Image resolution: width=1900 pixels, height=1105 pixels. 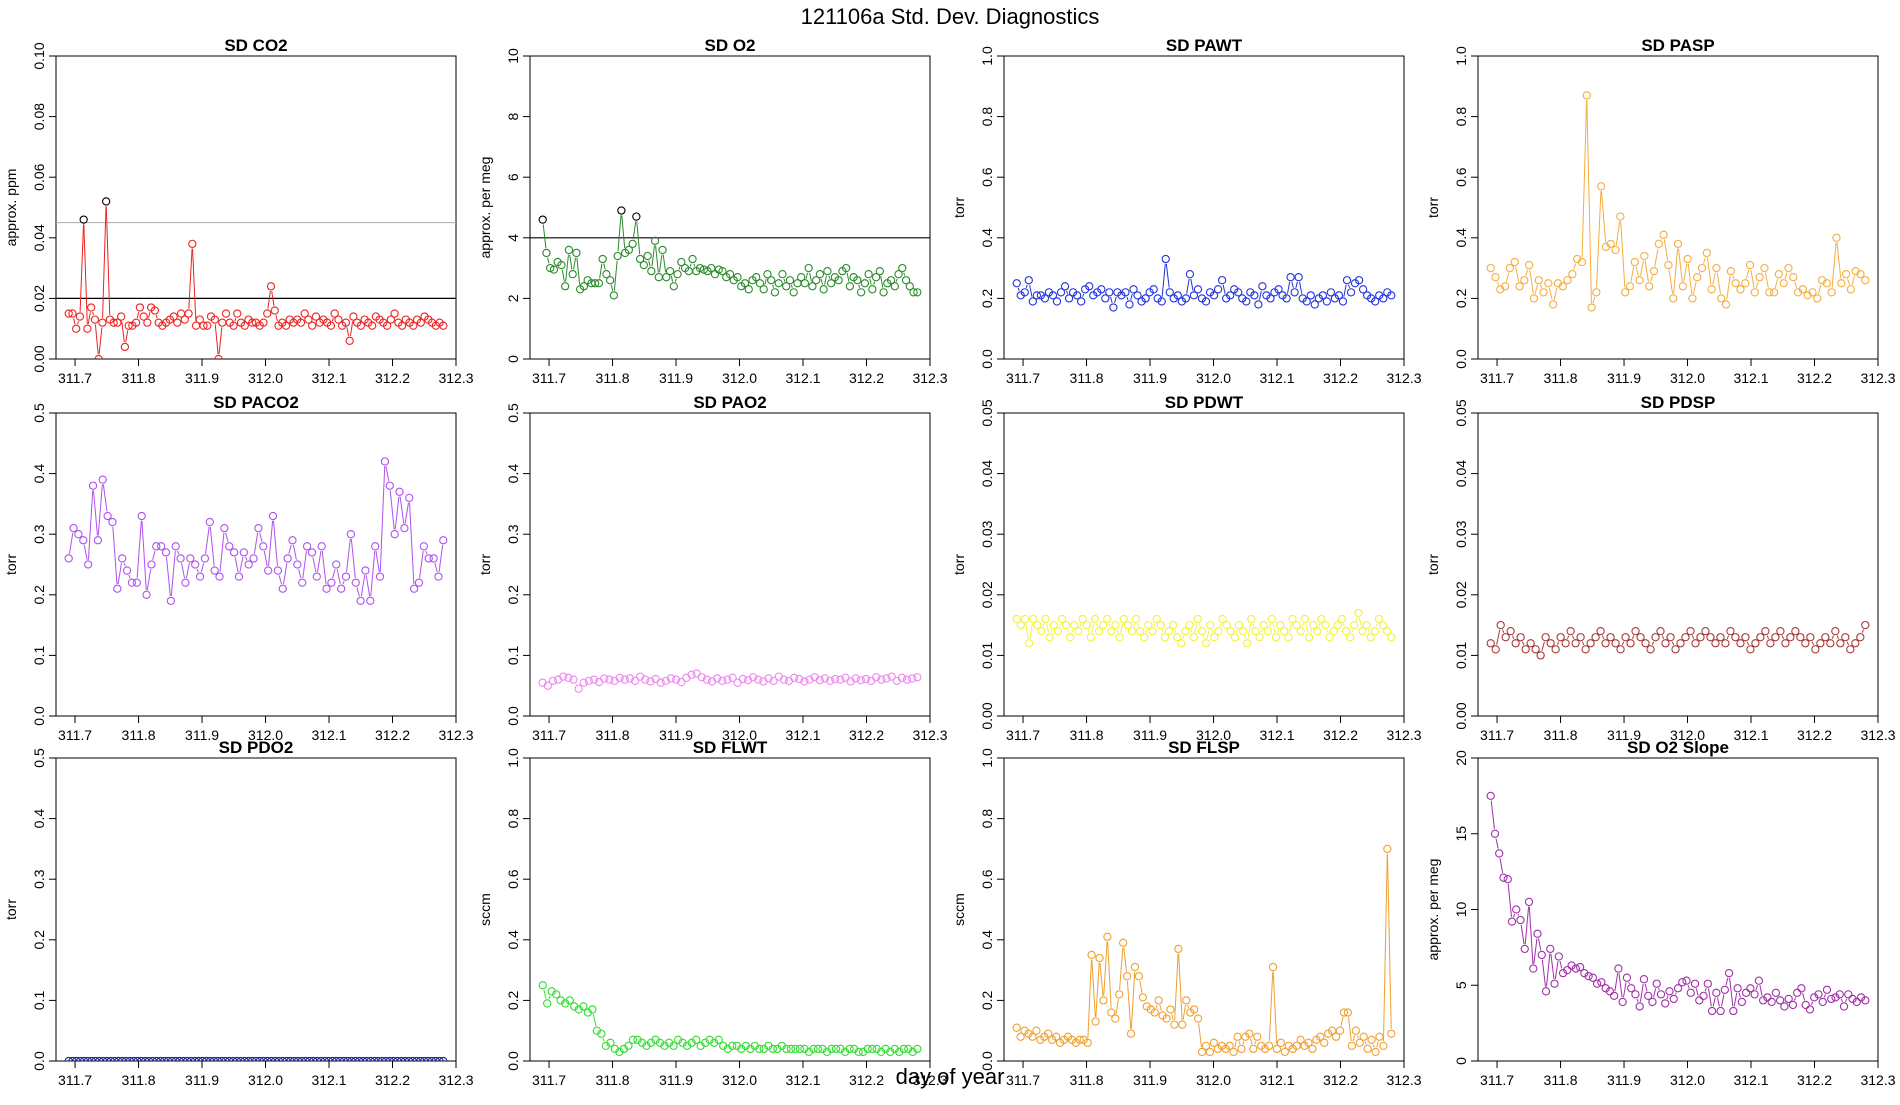 What do you see at coordinates (1276, 378) in the screenshot?
I see `x-tick-label: 312.1` at bounding box center [1276, 378].